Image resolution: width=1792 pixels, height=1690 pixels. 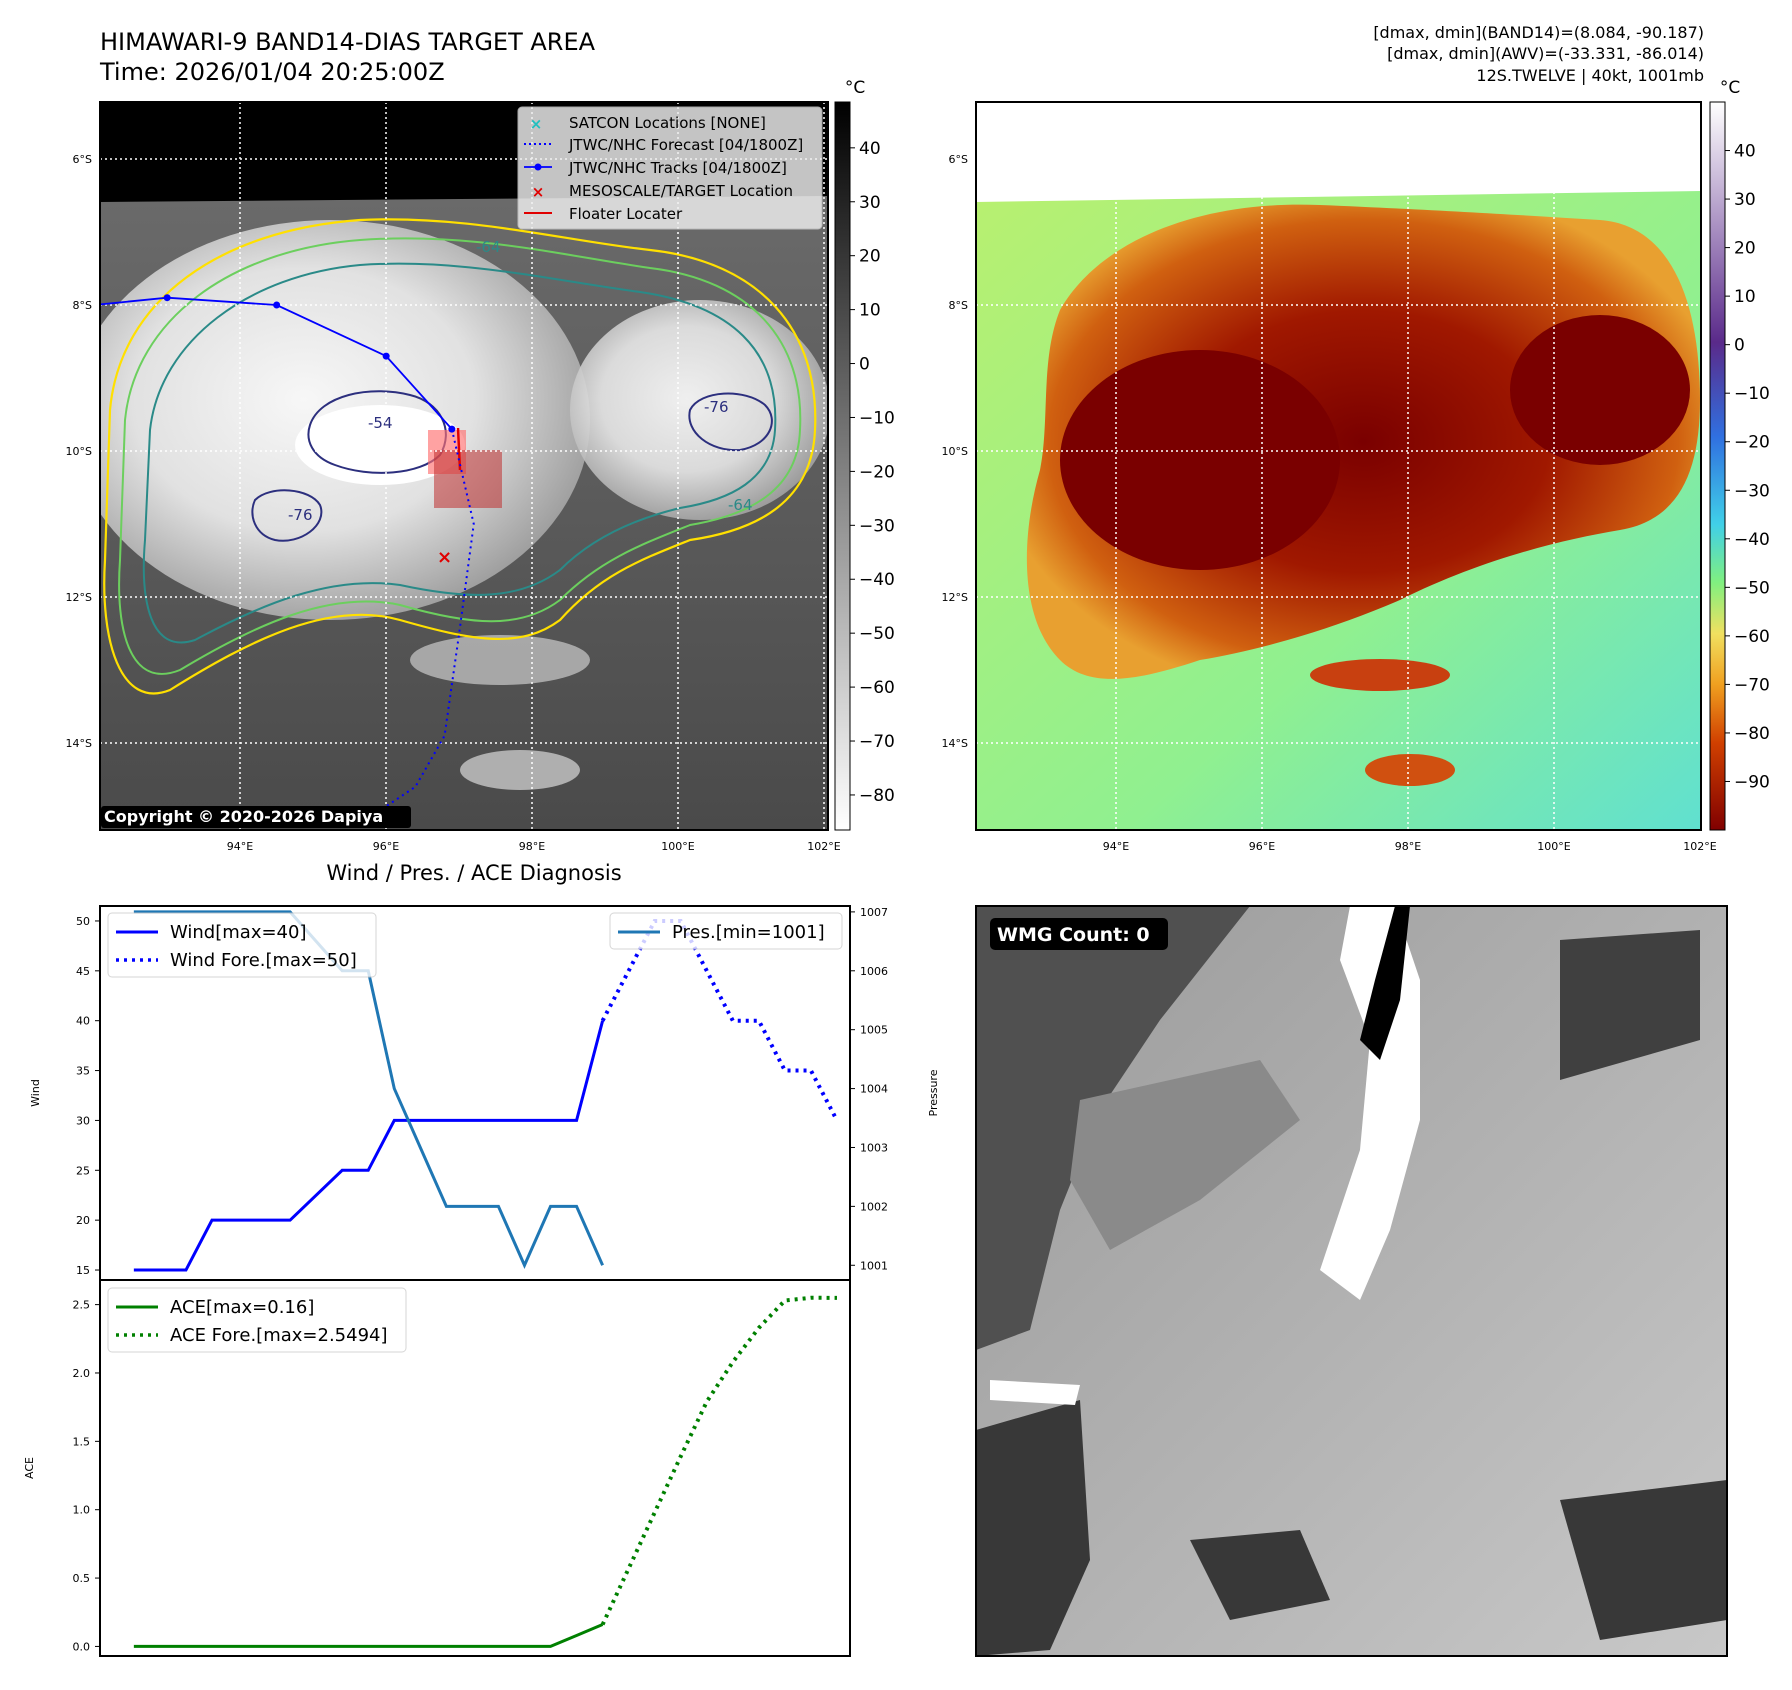 What do you see at coordinates (444, 557) in the screenshot?
I see `target-x: ×` at bounding box center [444, 557].